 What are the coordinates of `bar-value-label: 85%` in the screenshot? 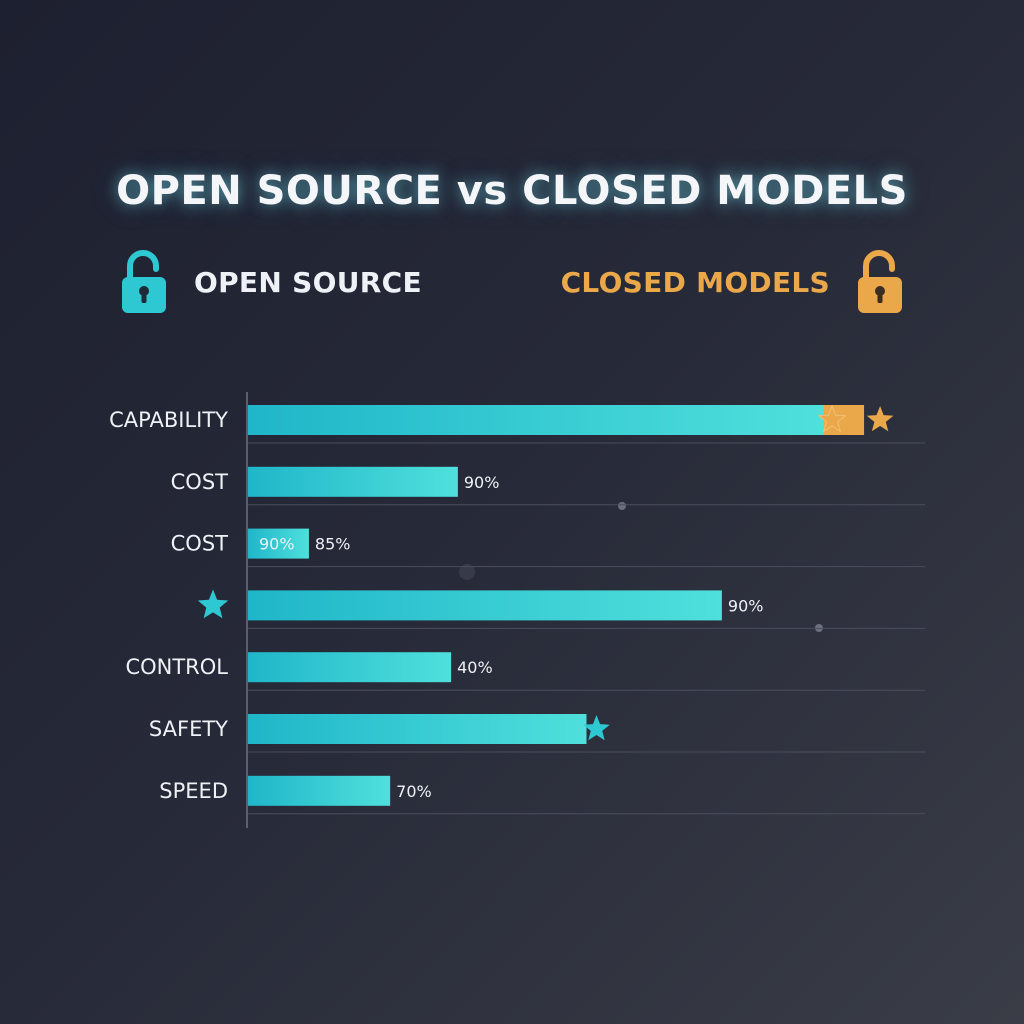 It's located at (333, 544).